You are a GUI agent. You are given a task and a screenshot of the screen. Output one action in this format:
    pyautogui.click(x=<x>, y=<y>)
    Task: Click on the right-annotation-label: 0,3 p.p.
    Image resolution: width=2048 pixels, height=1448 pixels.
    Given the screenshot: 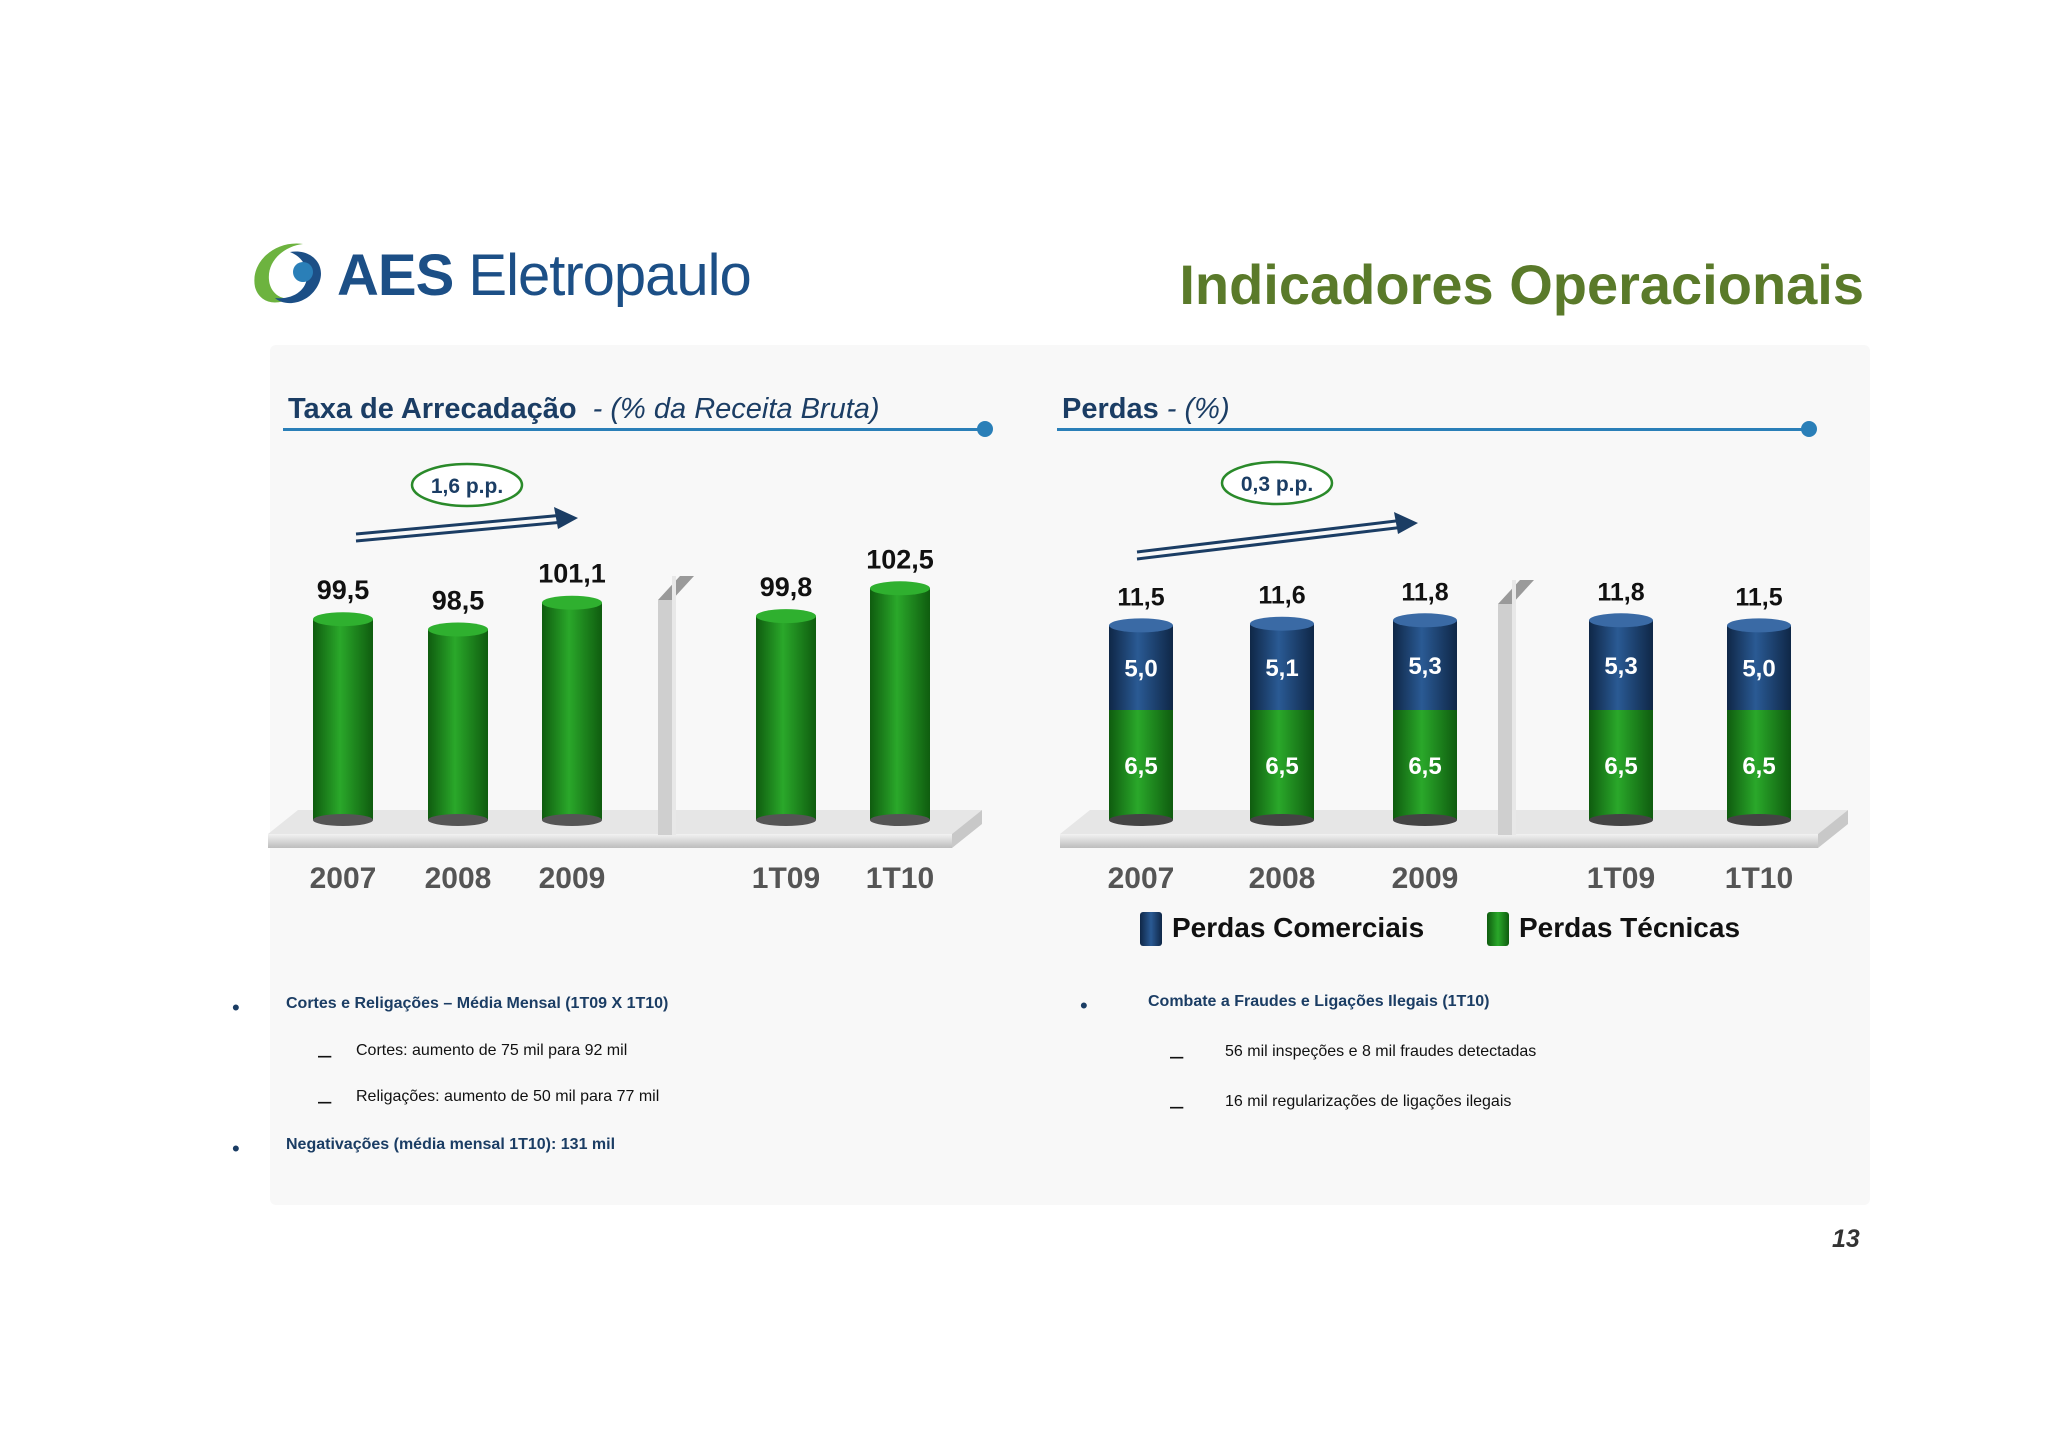 What is the action you would take?
    pyautogui.click(x=1277, y=484)
    